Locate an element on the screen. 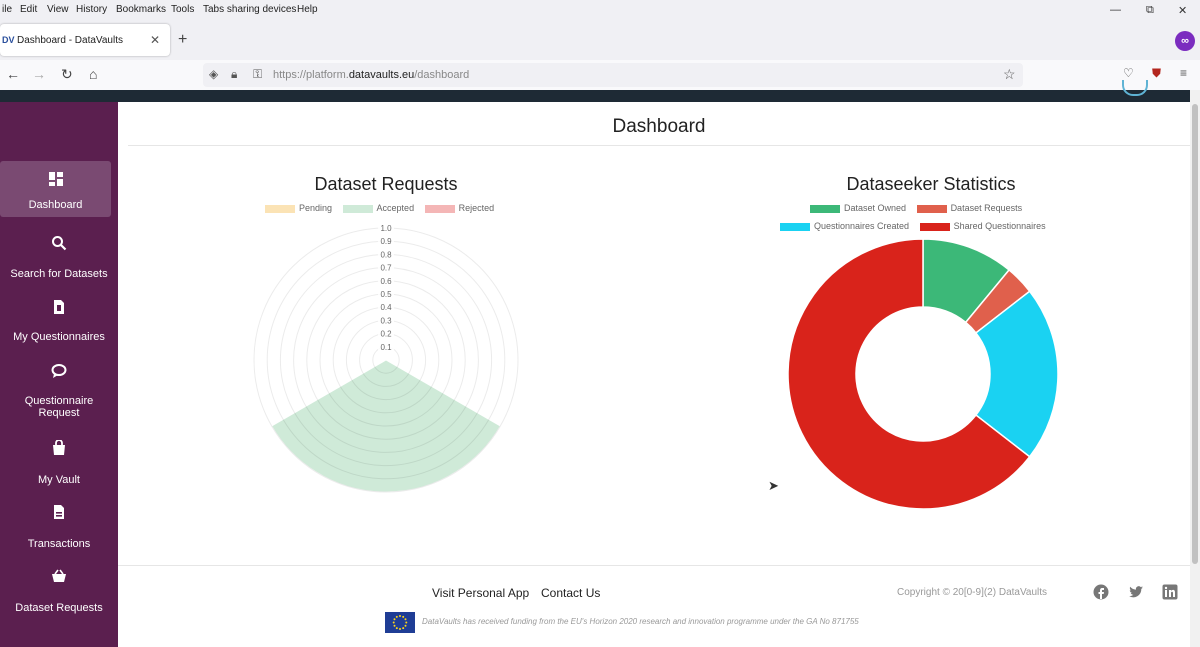  polar-tick-label: 0.2 is located at coordinates (386, 334).